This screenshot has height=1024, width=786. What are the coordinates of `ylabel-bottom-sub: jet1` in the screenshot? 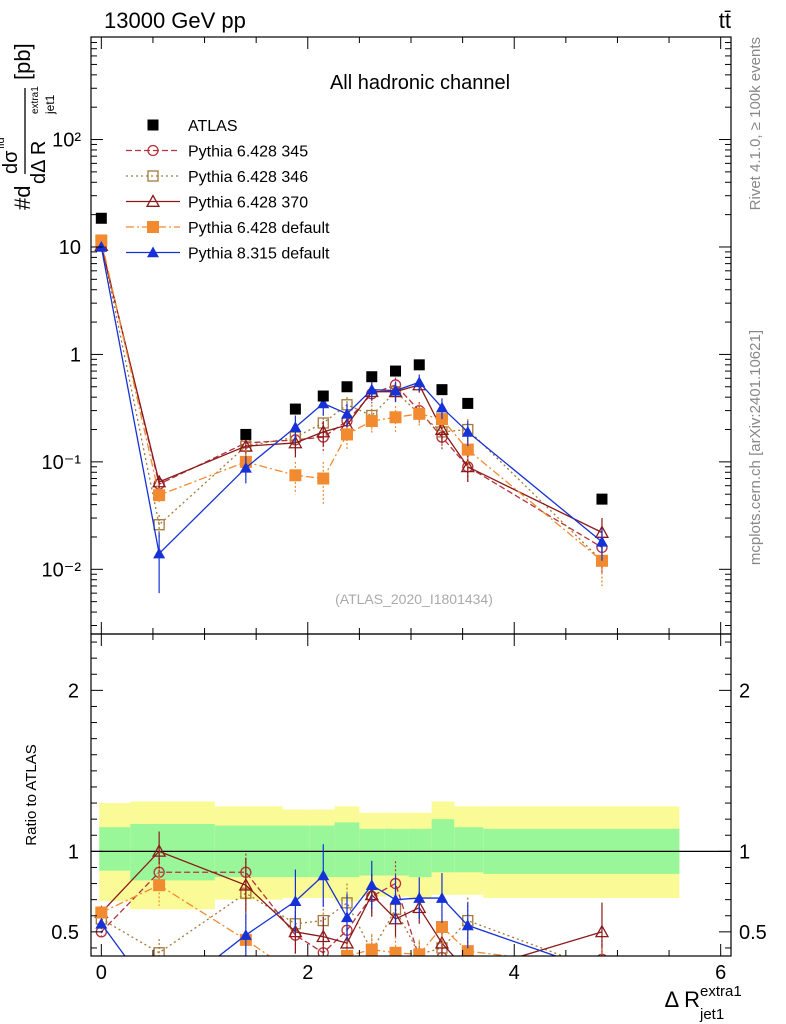 It's located at (50, 104).